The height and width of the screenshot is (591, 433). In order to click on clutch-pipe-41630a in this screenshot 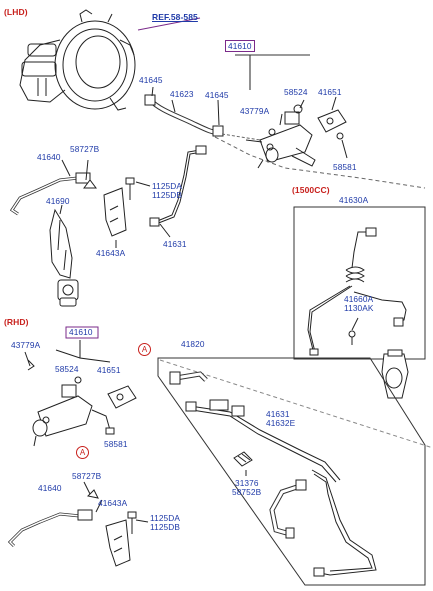, I will do `click(357, 291)`.